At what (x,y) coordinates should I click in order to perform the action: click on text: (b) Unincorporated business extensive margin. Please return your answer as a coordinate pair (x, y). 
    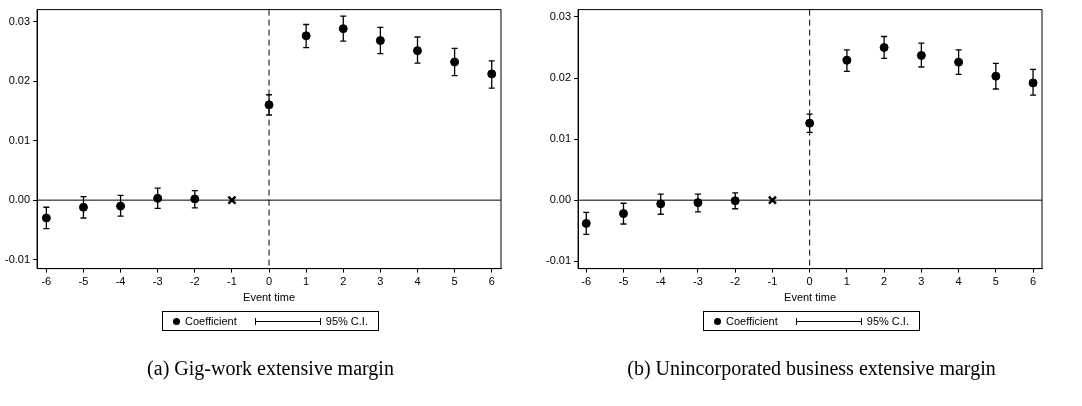
    Looking at the image, I should click on (811, 368).